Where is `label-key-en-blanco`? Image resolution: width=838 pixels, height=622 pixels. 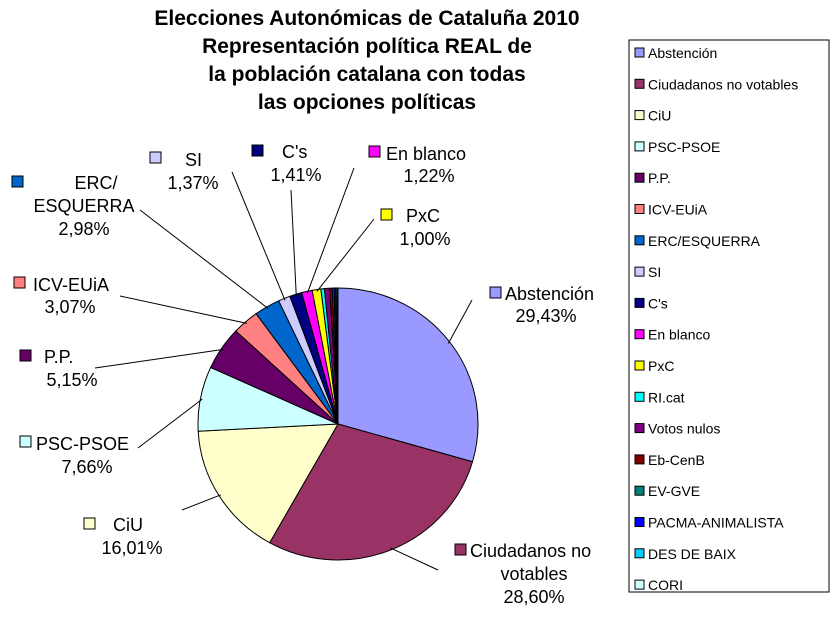 label-key-en-blanco is located at coordinates (374, 151).